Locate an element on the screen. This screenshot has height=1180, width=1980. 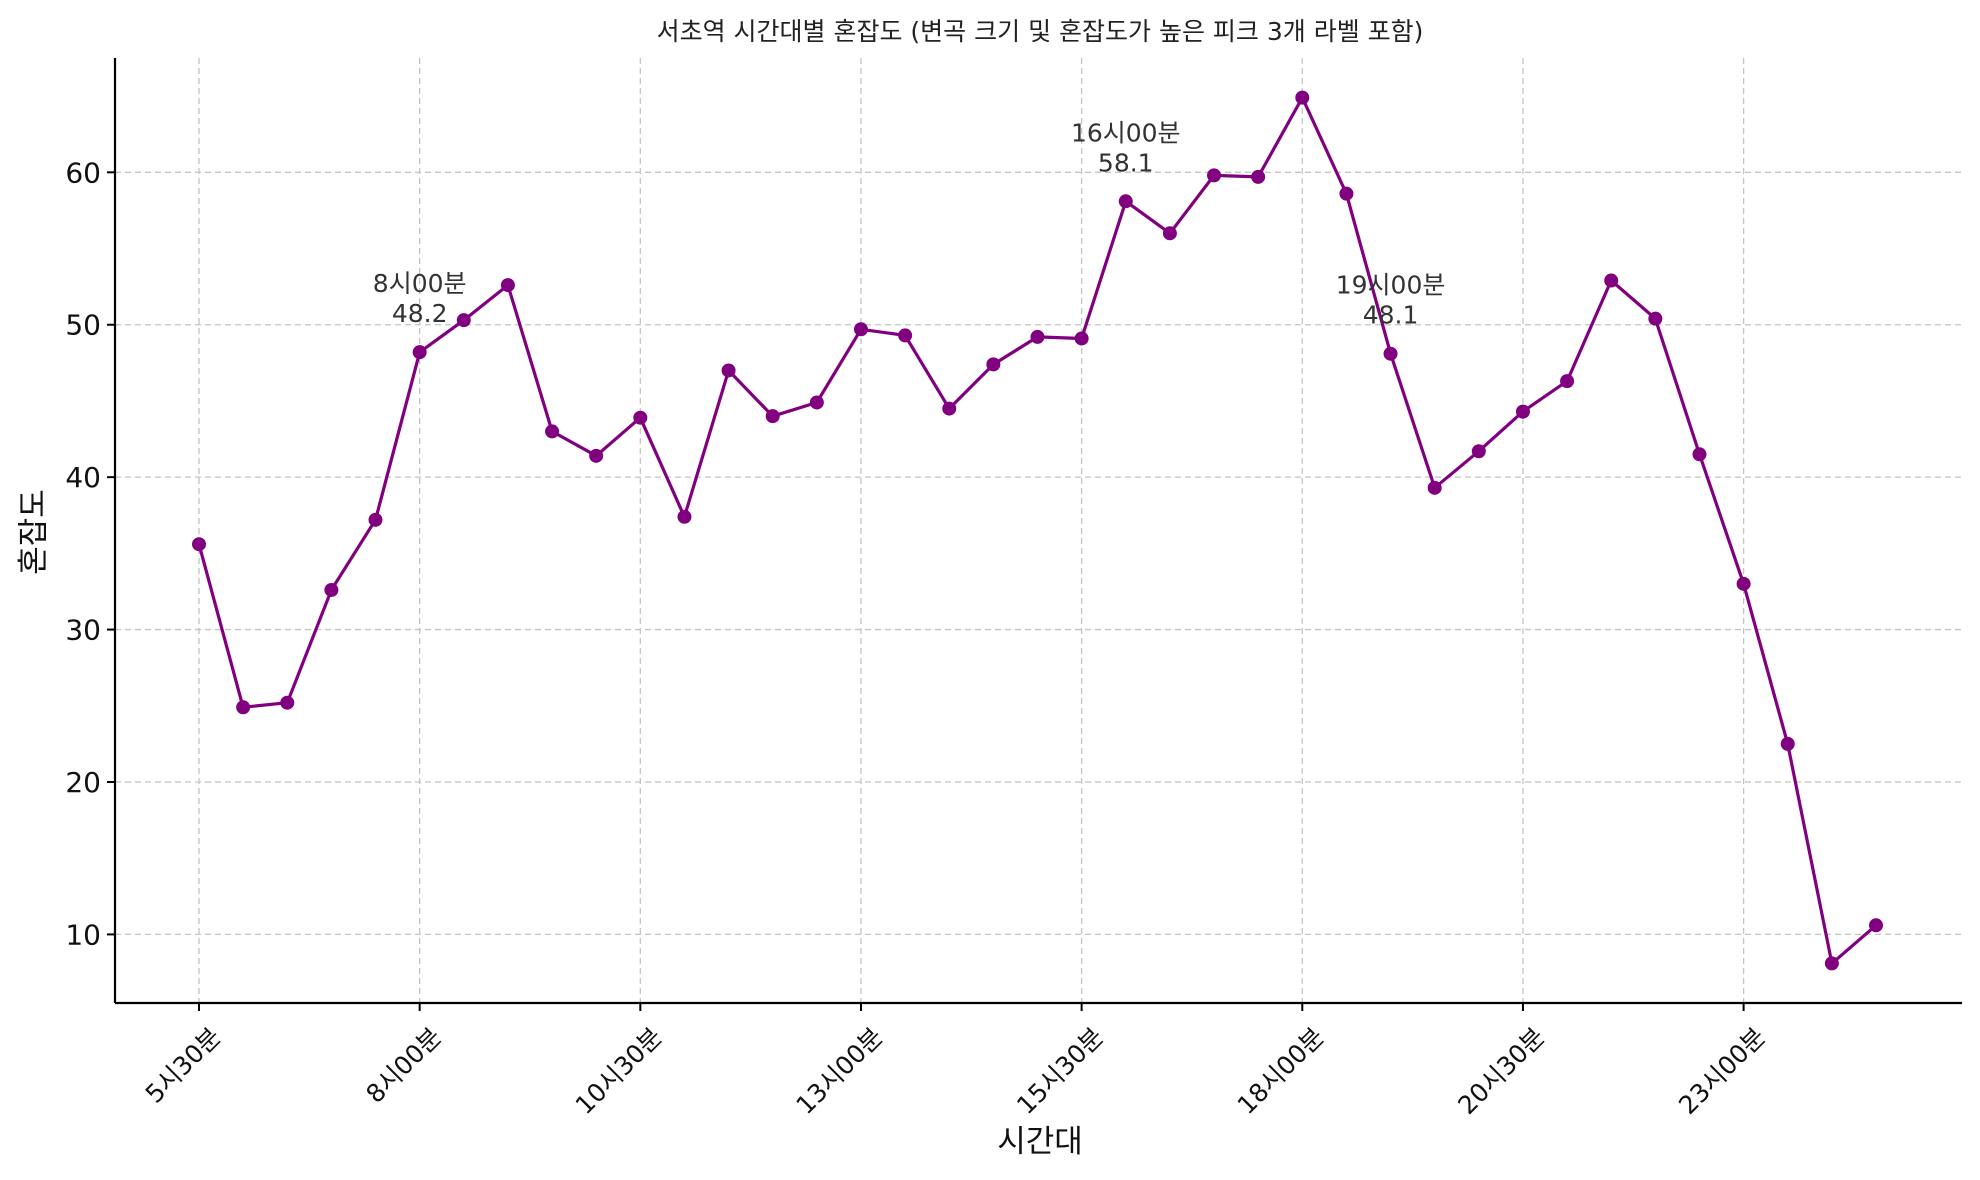
x-tick-label: 8시00분 is located at coordinates (403, 1065).